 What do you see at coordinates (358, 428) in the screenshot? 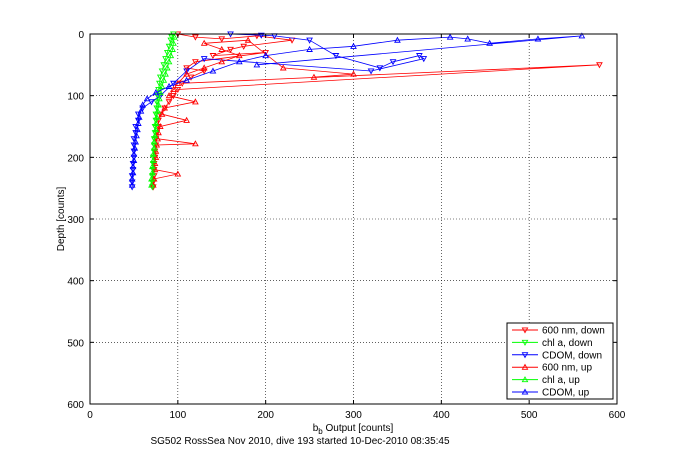
I see `x-axis-label-rest: Output [counts]` at bounding box center [358, 428].